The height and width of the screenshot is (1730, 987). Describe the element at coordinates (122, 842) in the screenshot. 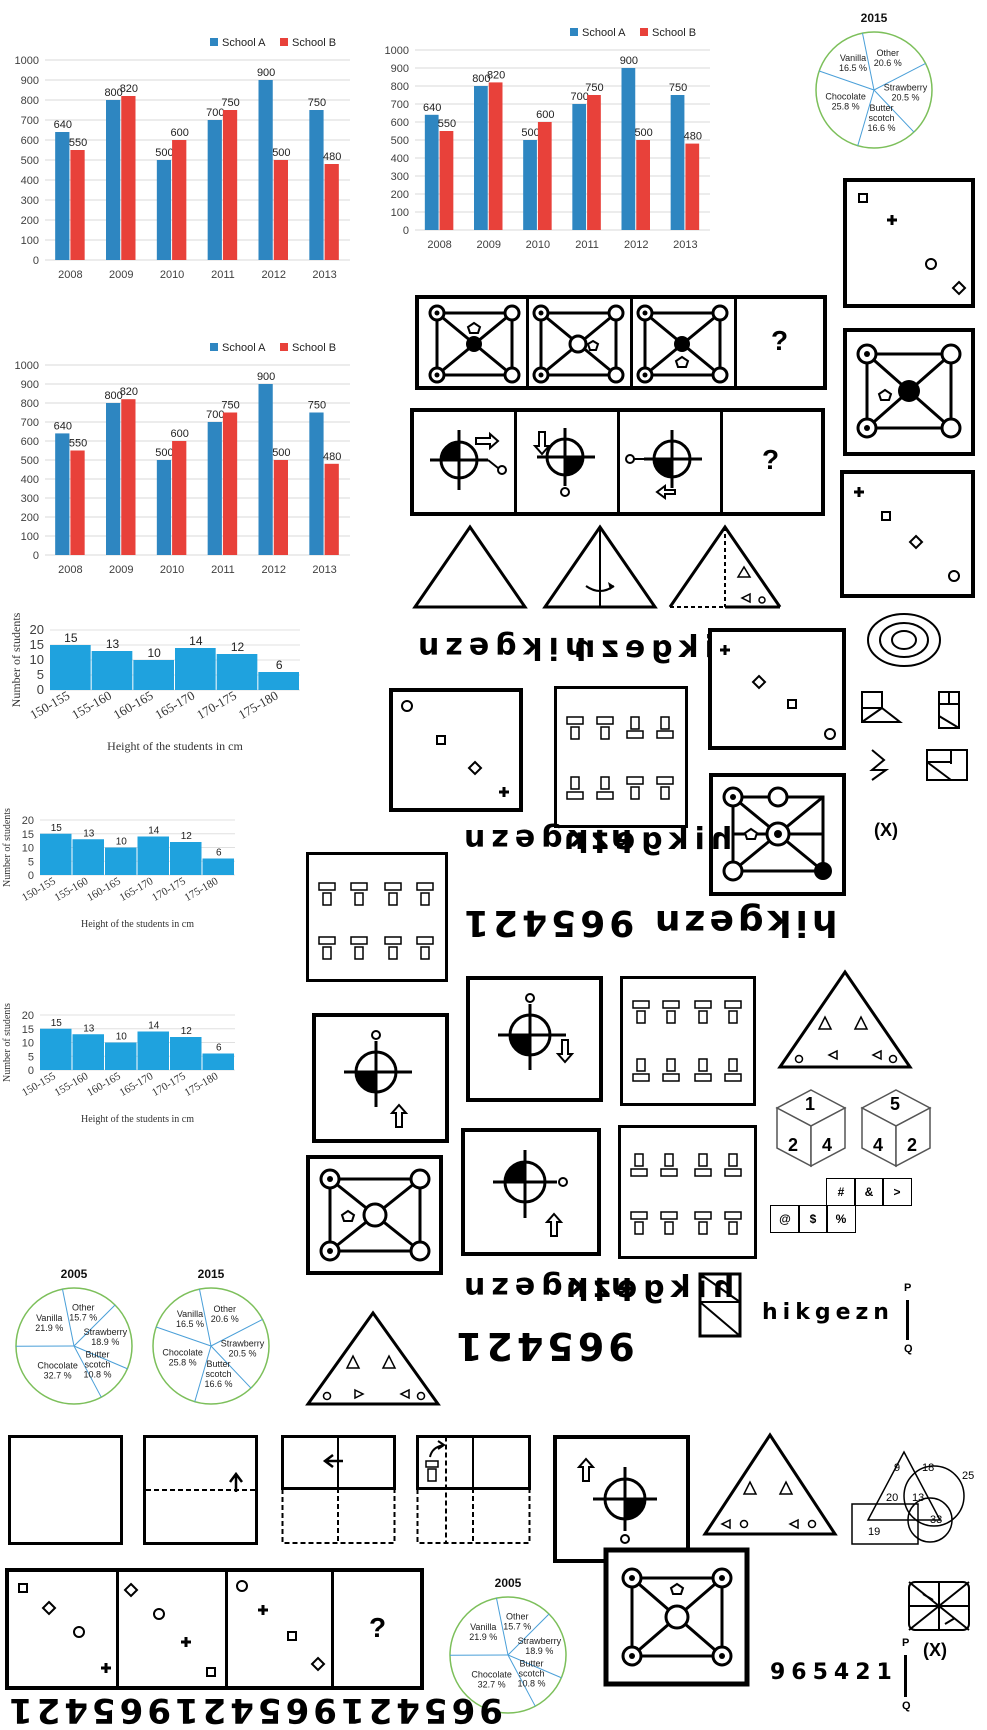

I see `data-label: 10` at that location.